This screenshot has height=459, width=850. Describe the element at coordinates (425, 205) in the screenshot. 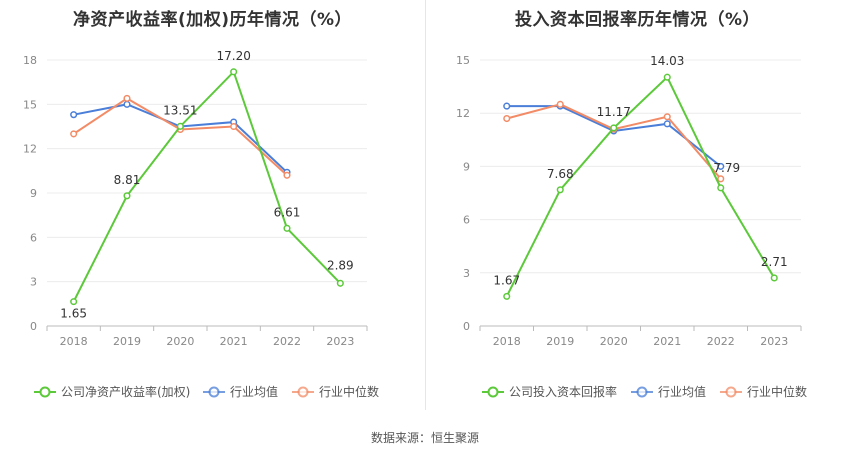

I see `panel-divider` at that location.